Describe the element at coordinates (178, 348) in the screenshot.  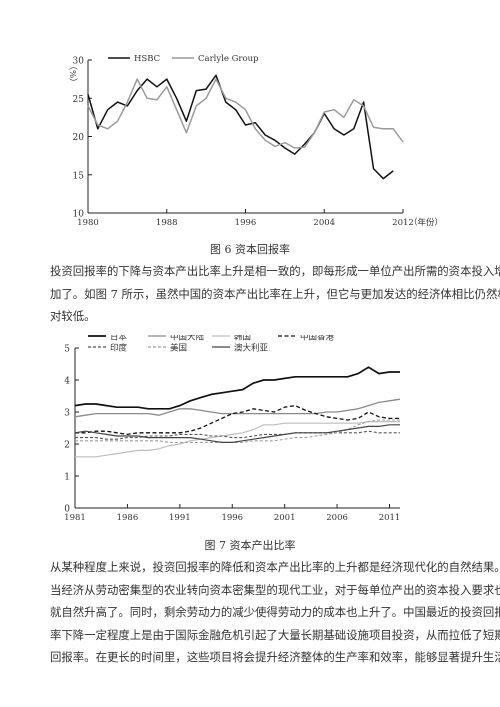
I see `legend-label-美国: 美国` at that location.